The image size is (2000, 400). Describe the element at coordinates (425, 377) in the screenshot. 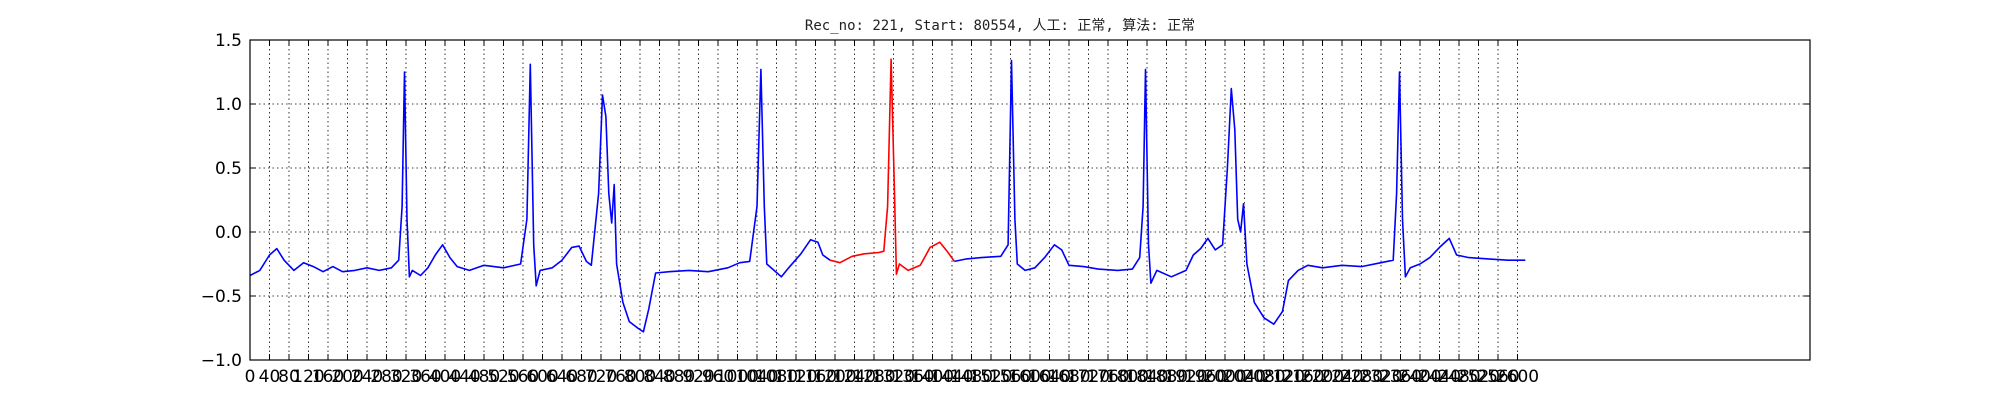

I see `x-tick-label: 360` at that location.